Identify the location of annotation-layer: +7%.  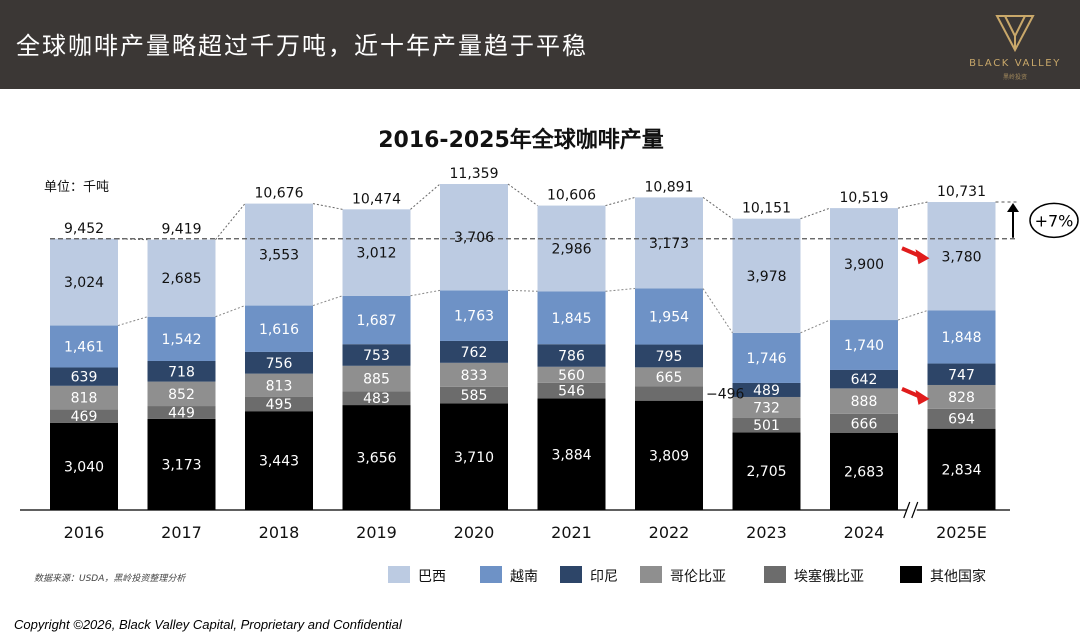
(990, 303).